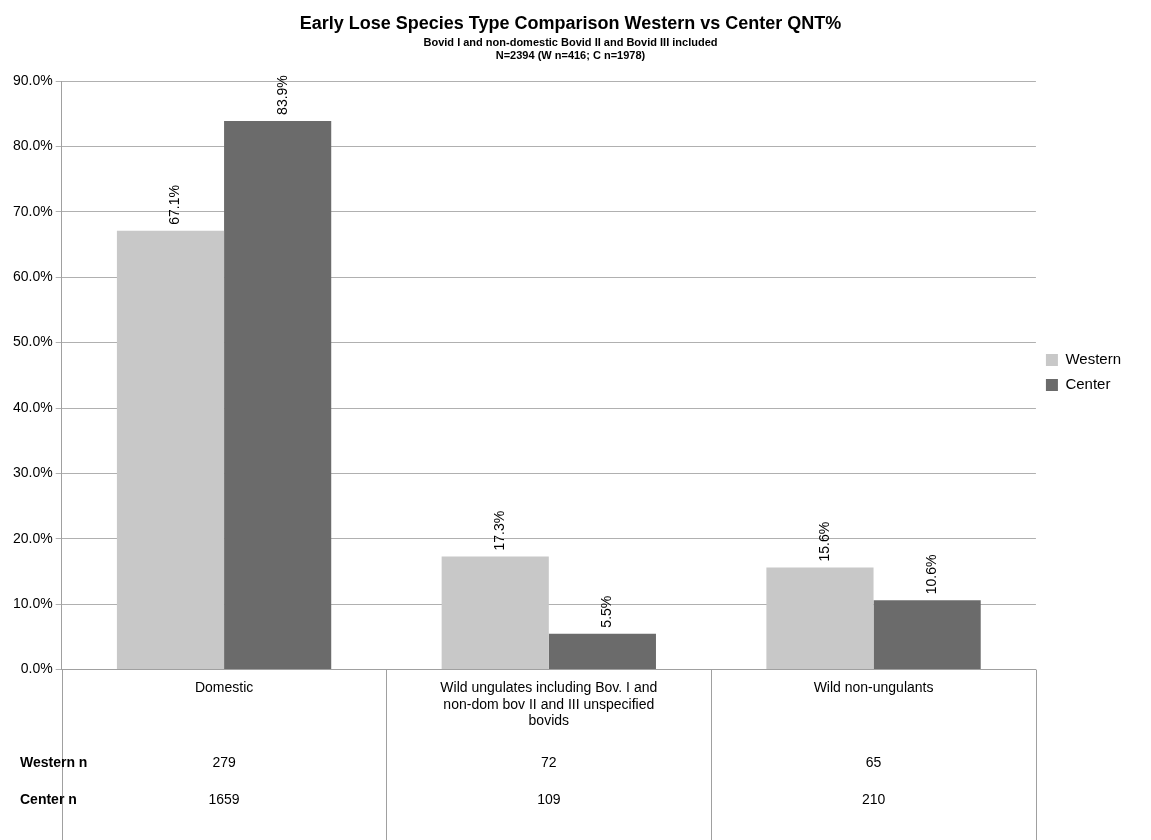  Describe the element at coordinates (32, 79) in the screenshot. I see `y-tick-label: 90.0%` at that location.